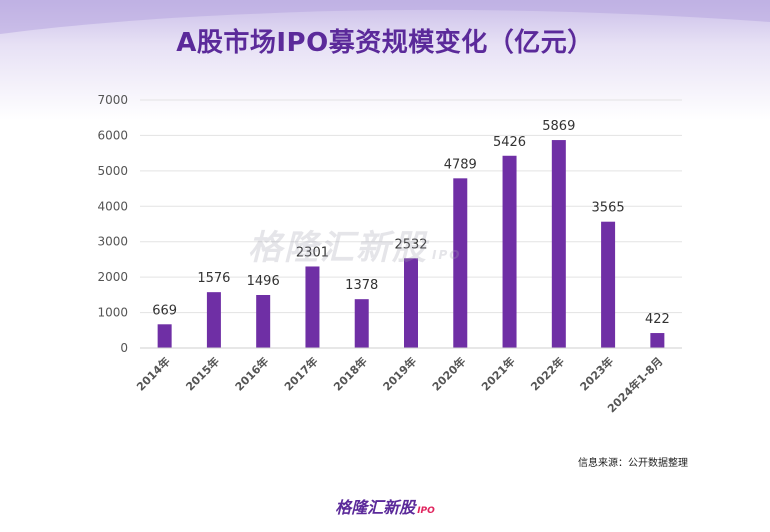 This screenshot has width=770, height=532. I want to click on y-tick-label: 7000, so click(112, 100).